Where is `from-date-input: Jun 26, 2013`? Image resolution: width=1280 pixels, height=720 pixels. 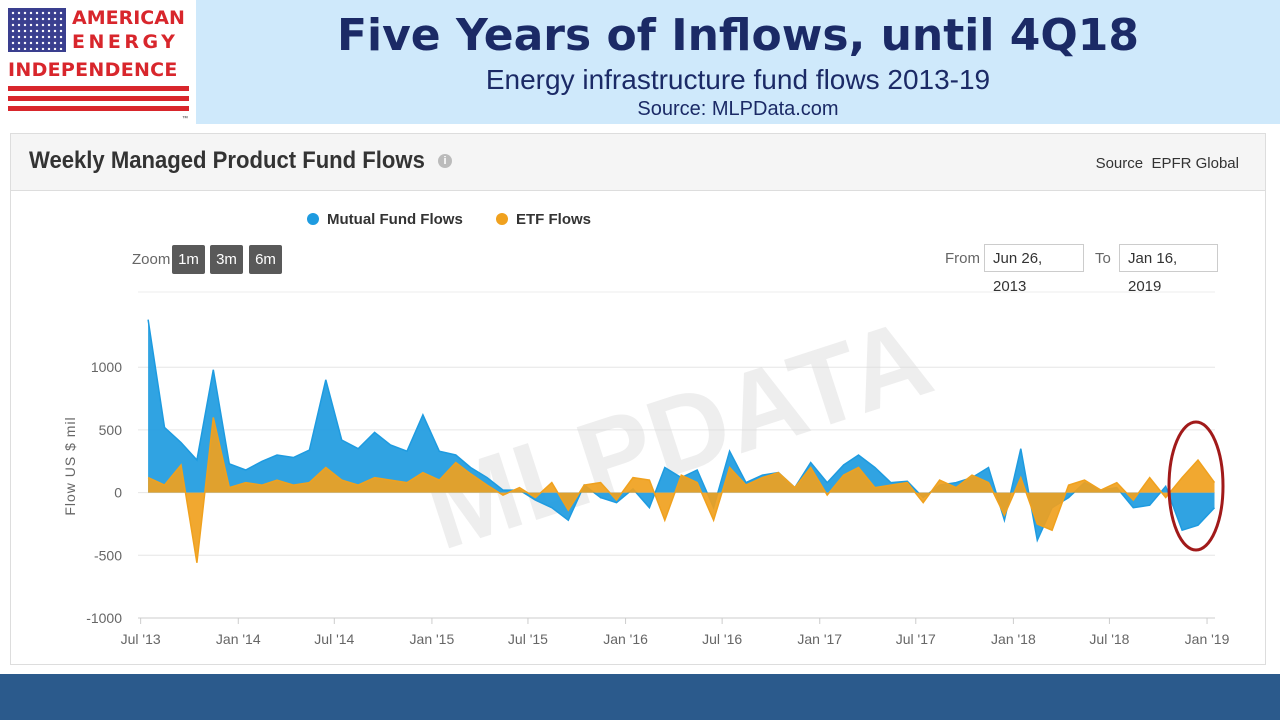 from-date-input: Jun 26, 2013 is located at coordinates (1034, 269).